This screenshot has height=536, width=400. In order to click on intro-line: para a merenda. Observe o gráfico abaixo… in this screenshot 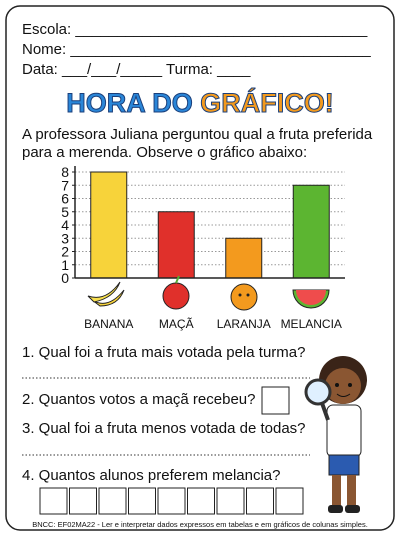, I will do `click(164, 152)`.